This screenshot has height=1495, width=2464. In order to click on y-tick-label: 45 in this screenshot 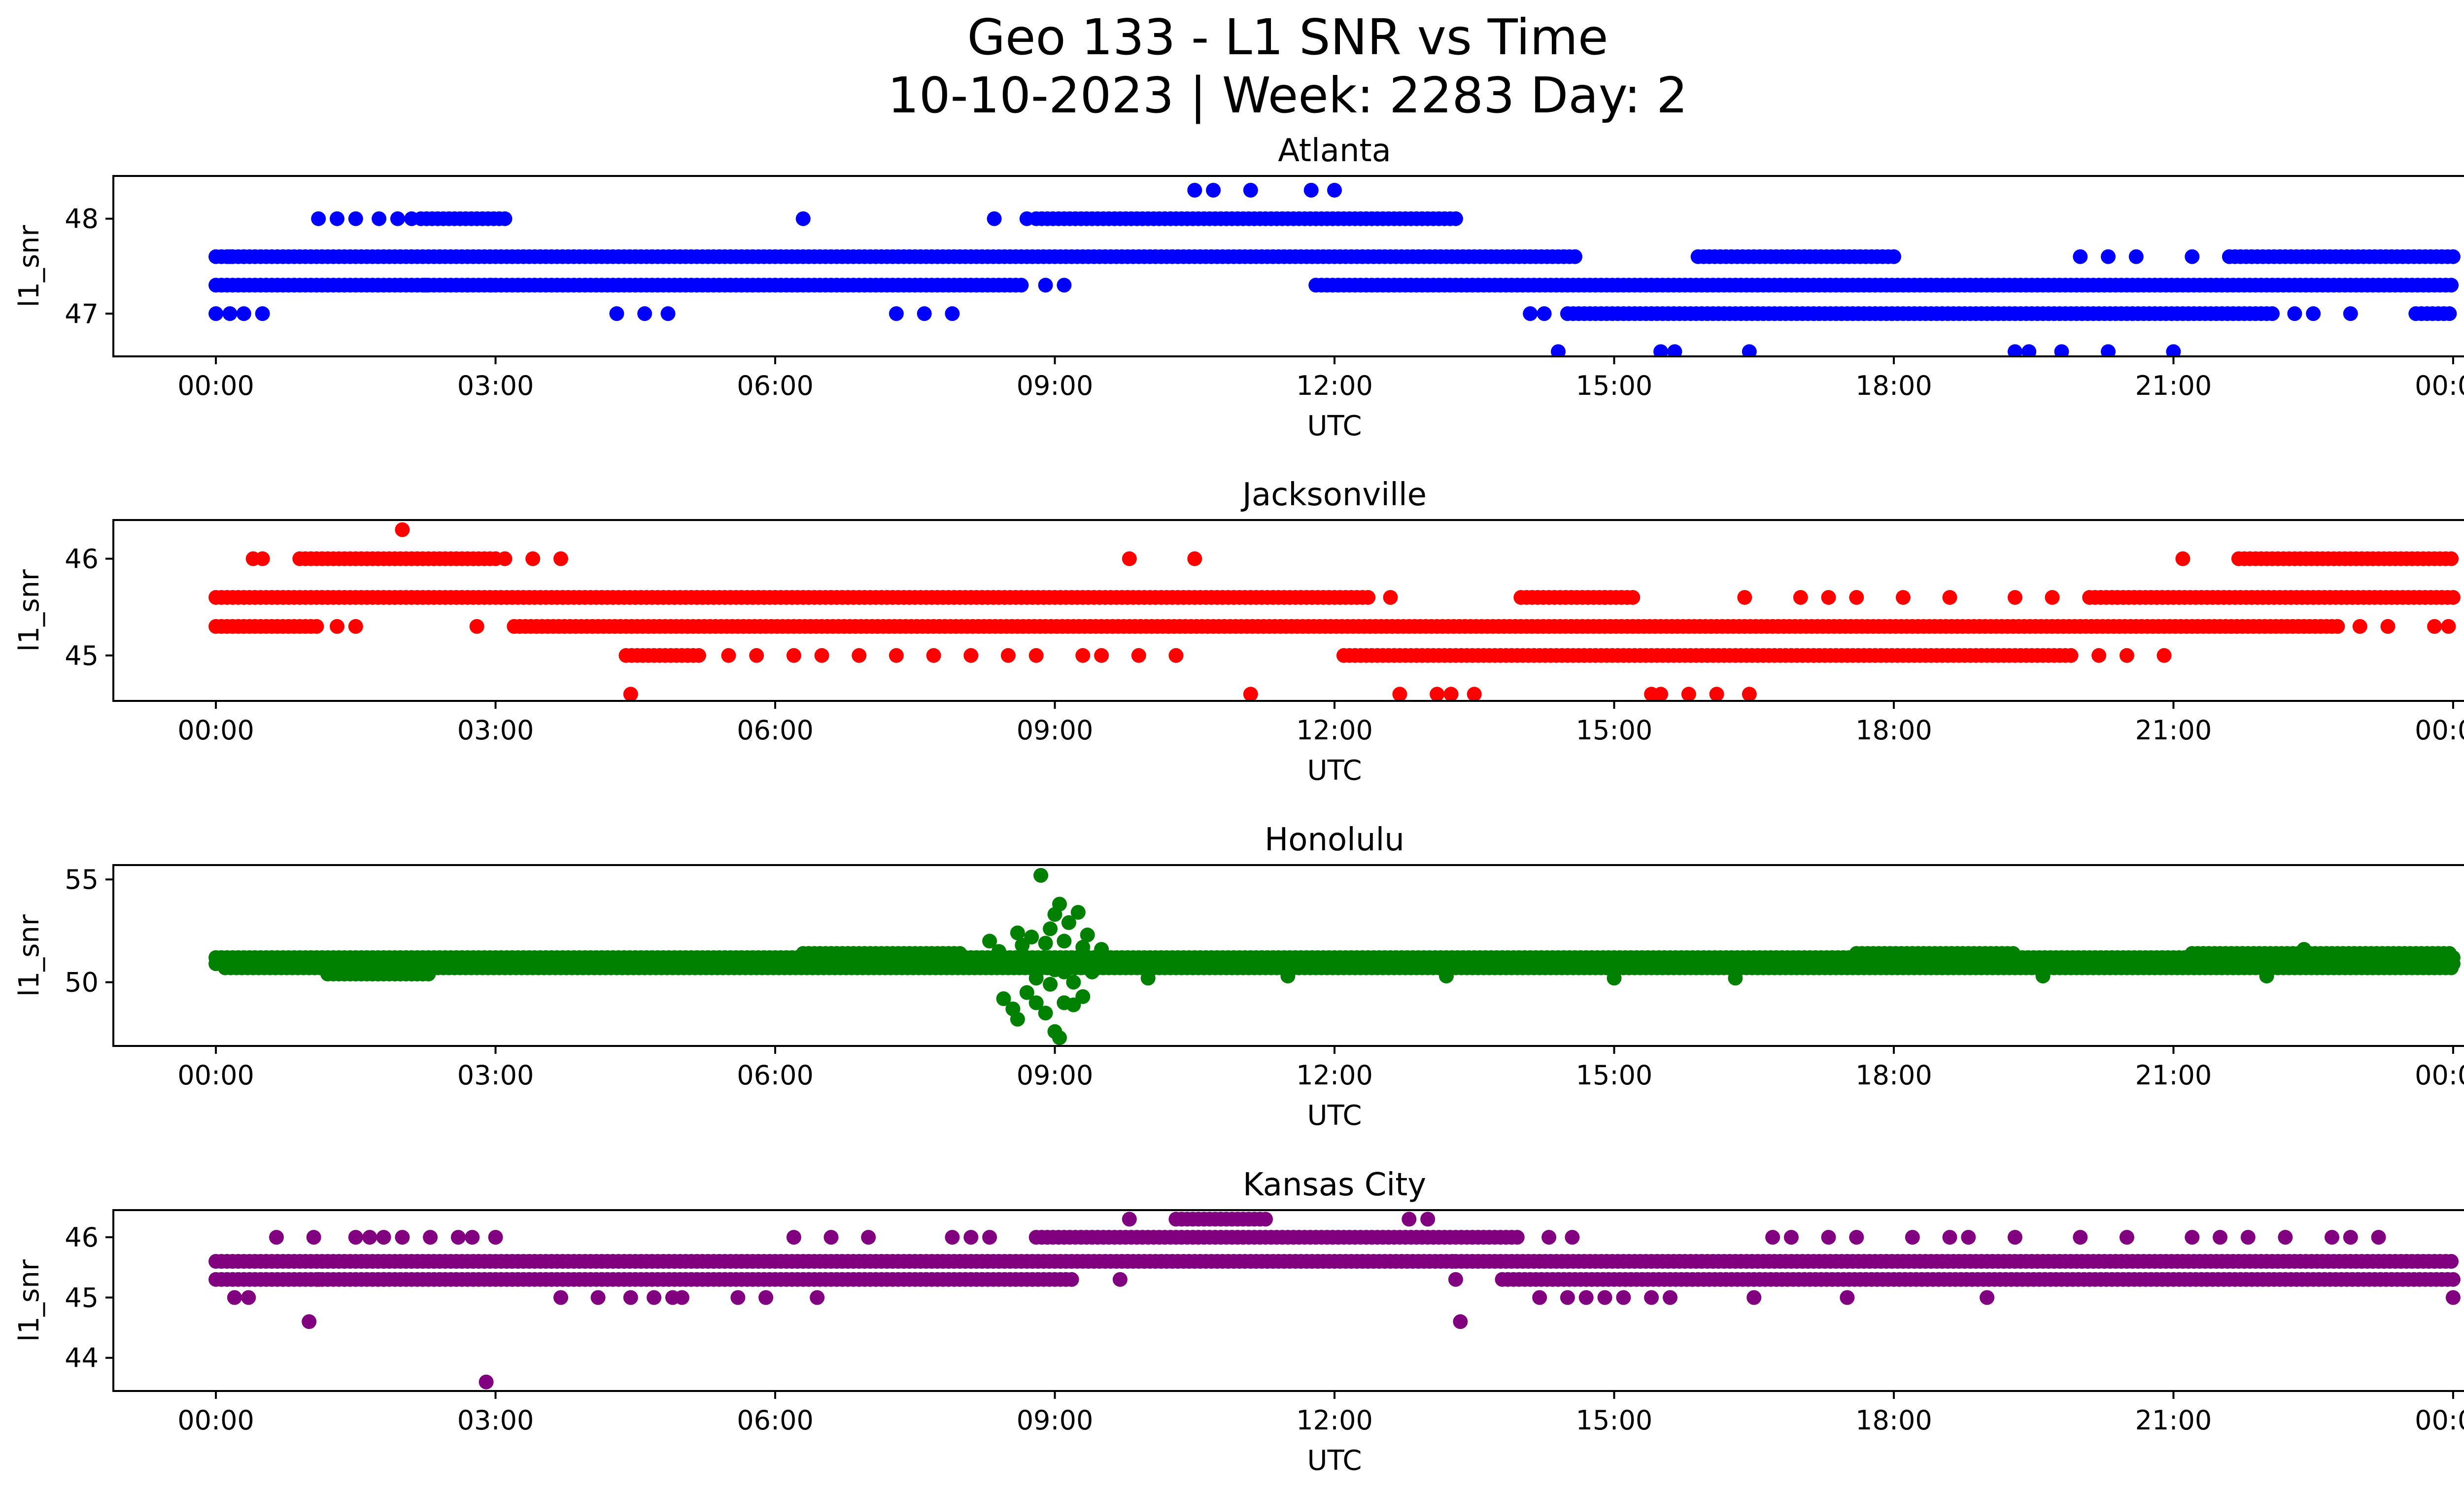, I will do `click(82, 1297)`.